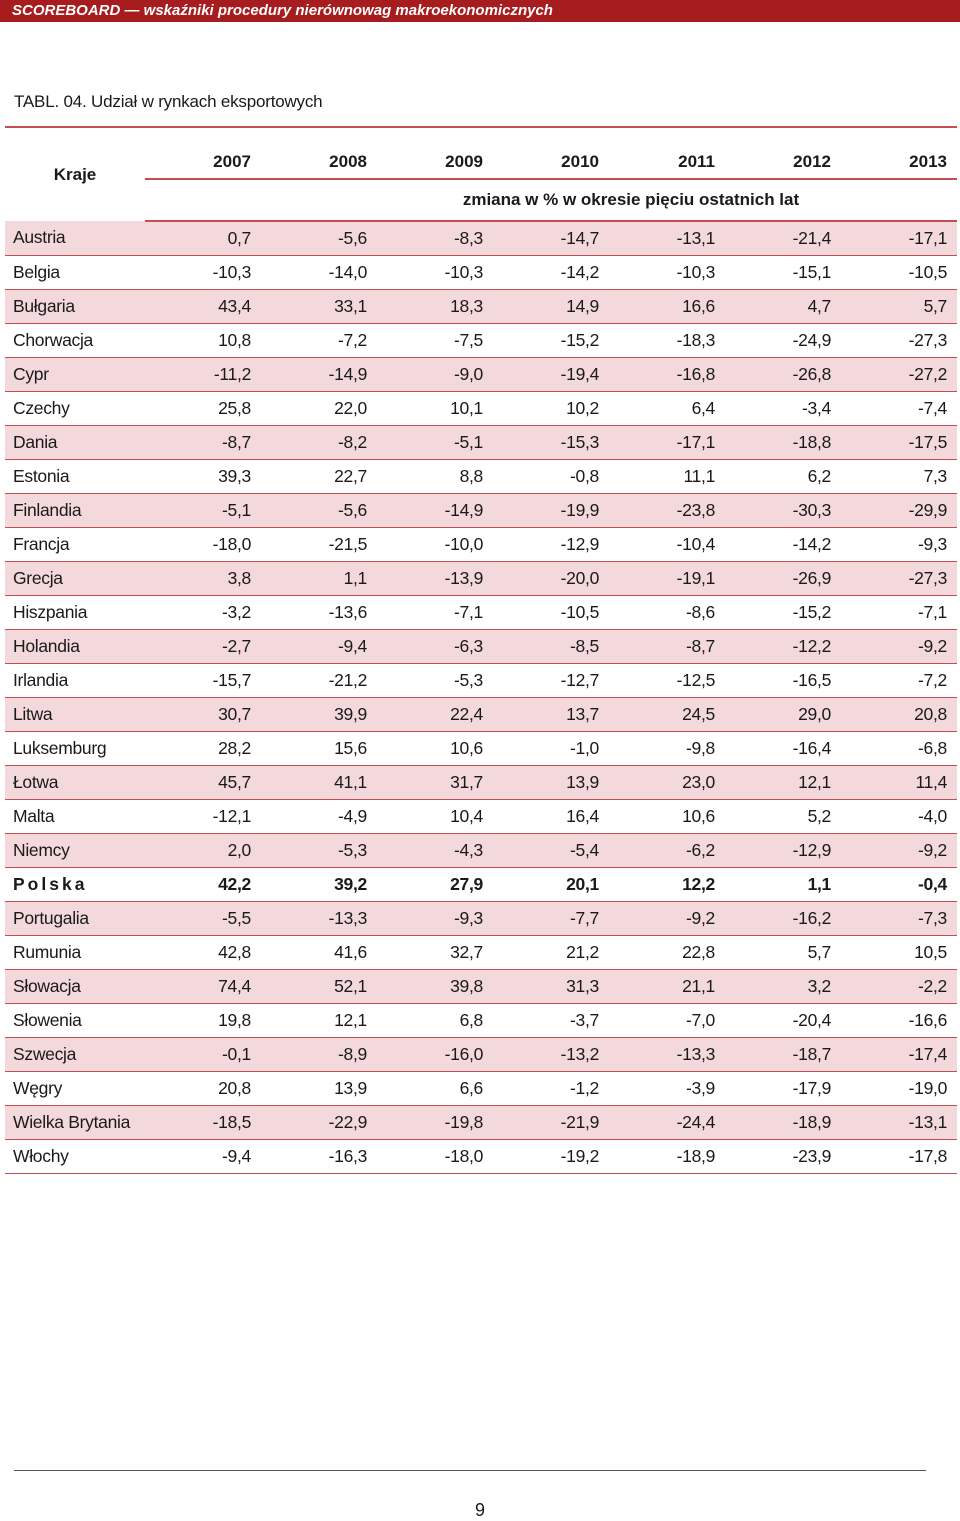 The image size is (960, 1521). What do you see at coordinates (551, 578) in the screenshot?
I see `value-cell: -20,0` at bounding box center [551, 578].